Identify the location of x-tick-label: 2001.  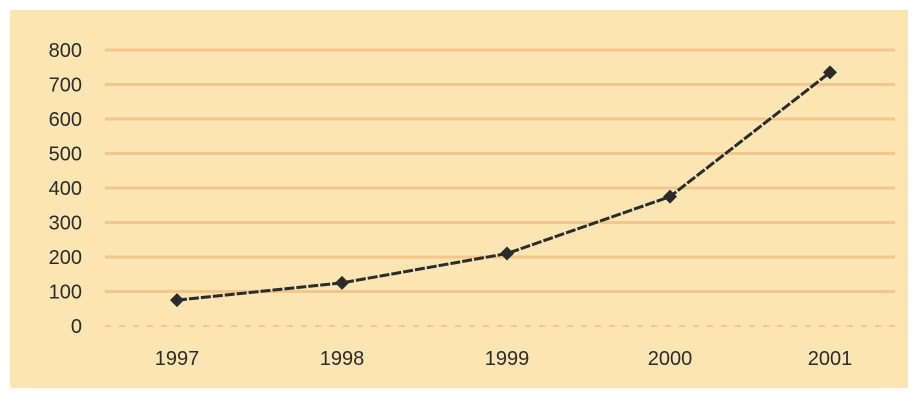
(830, 359).